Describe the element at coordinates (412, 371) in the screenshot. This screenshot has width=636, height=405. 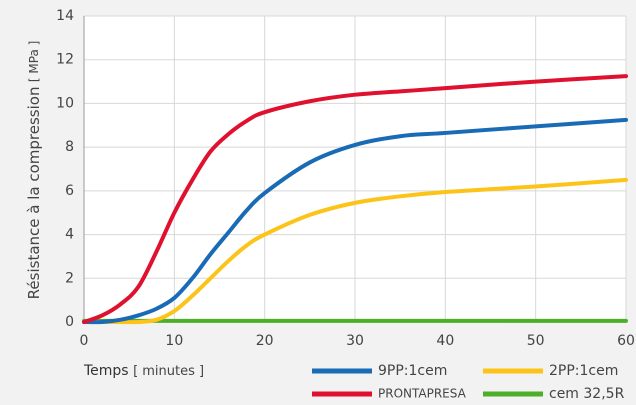
I see `legend-label: 9PP:1cem` at that location.